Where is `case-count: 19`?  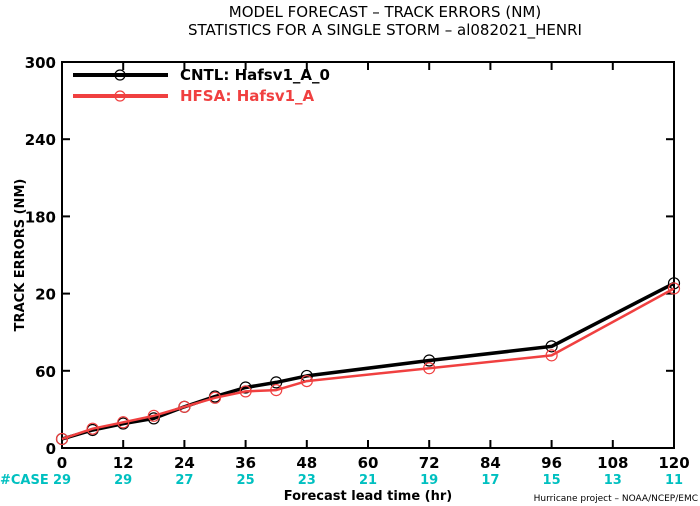
case-count: 19 is located at coordinates (429, 480).